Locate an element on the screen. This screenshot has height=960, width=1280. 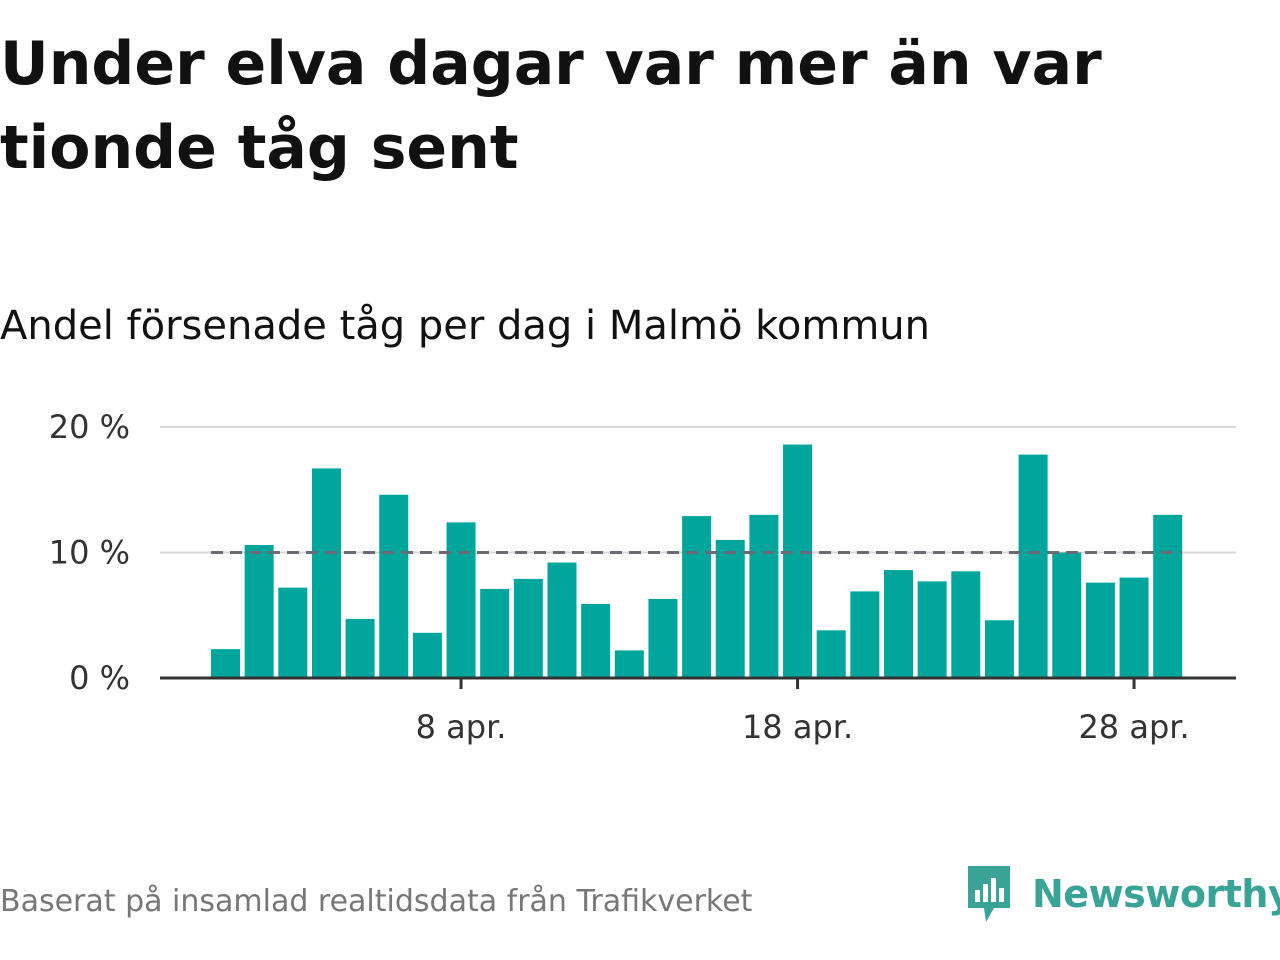
y-tick-label: 20 % is located at coordinates (89, 427).